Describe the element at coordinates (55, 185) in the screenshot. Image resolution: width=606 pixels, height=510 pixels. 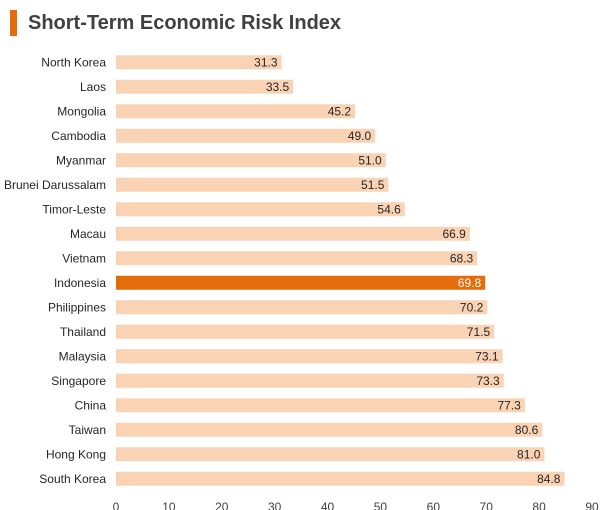
I see `category-label-brunei-darussalam: Brunei Darussalam` at that location.